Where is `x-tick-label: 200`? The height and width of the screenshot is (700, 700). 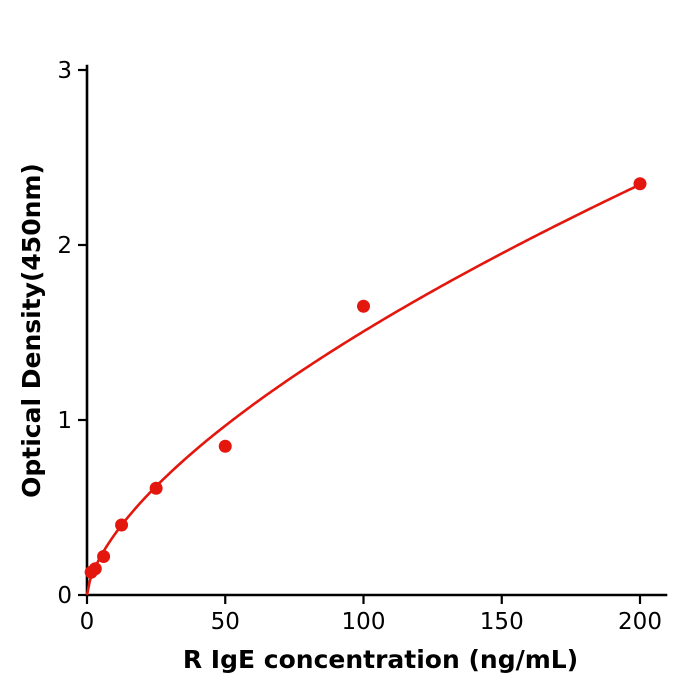 x-tick-label: 200 is located at coordinates (640, 622).